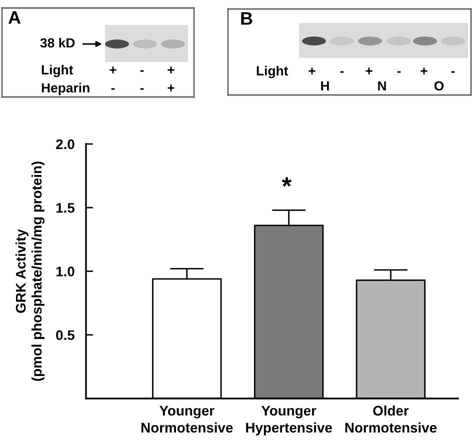  Describe the element at coordinates (30, 271) in the screenshot. I see `y-axis-title: GRK Activity (pmol phosphate/min/mg protein)` at that location.